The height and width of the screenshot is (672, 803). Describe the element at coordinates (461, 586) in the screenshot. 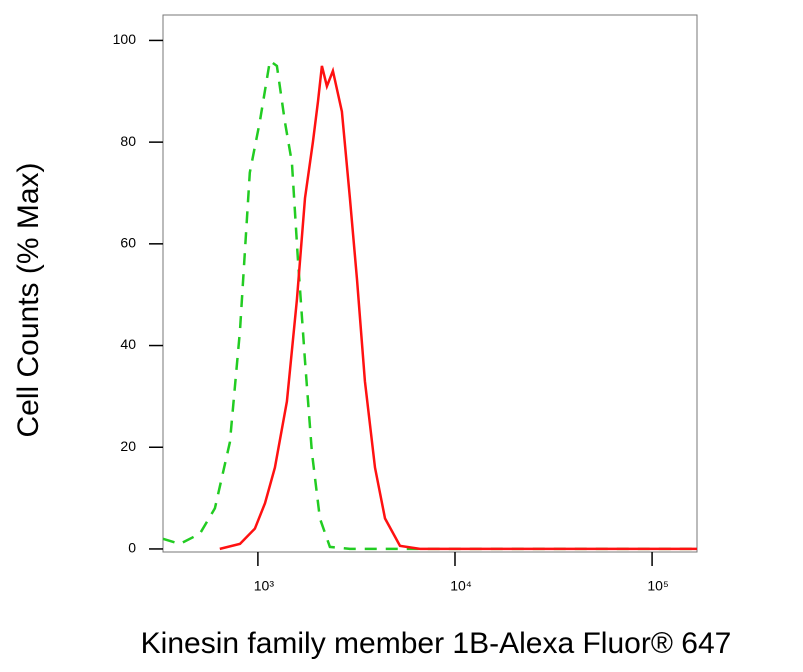

I see `x-tick-label: 10⁴` at that location.